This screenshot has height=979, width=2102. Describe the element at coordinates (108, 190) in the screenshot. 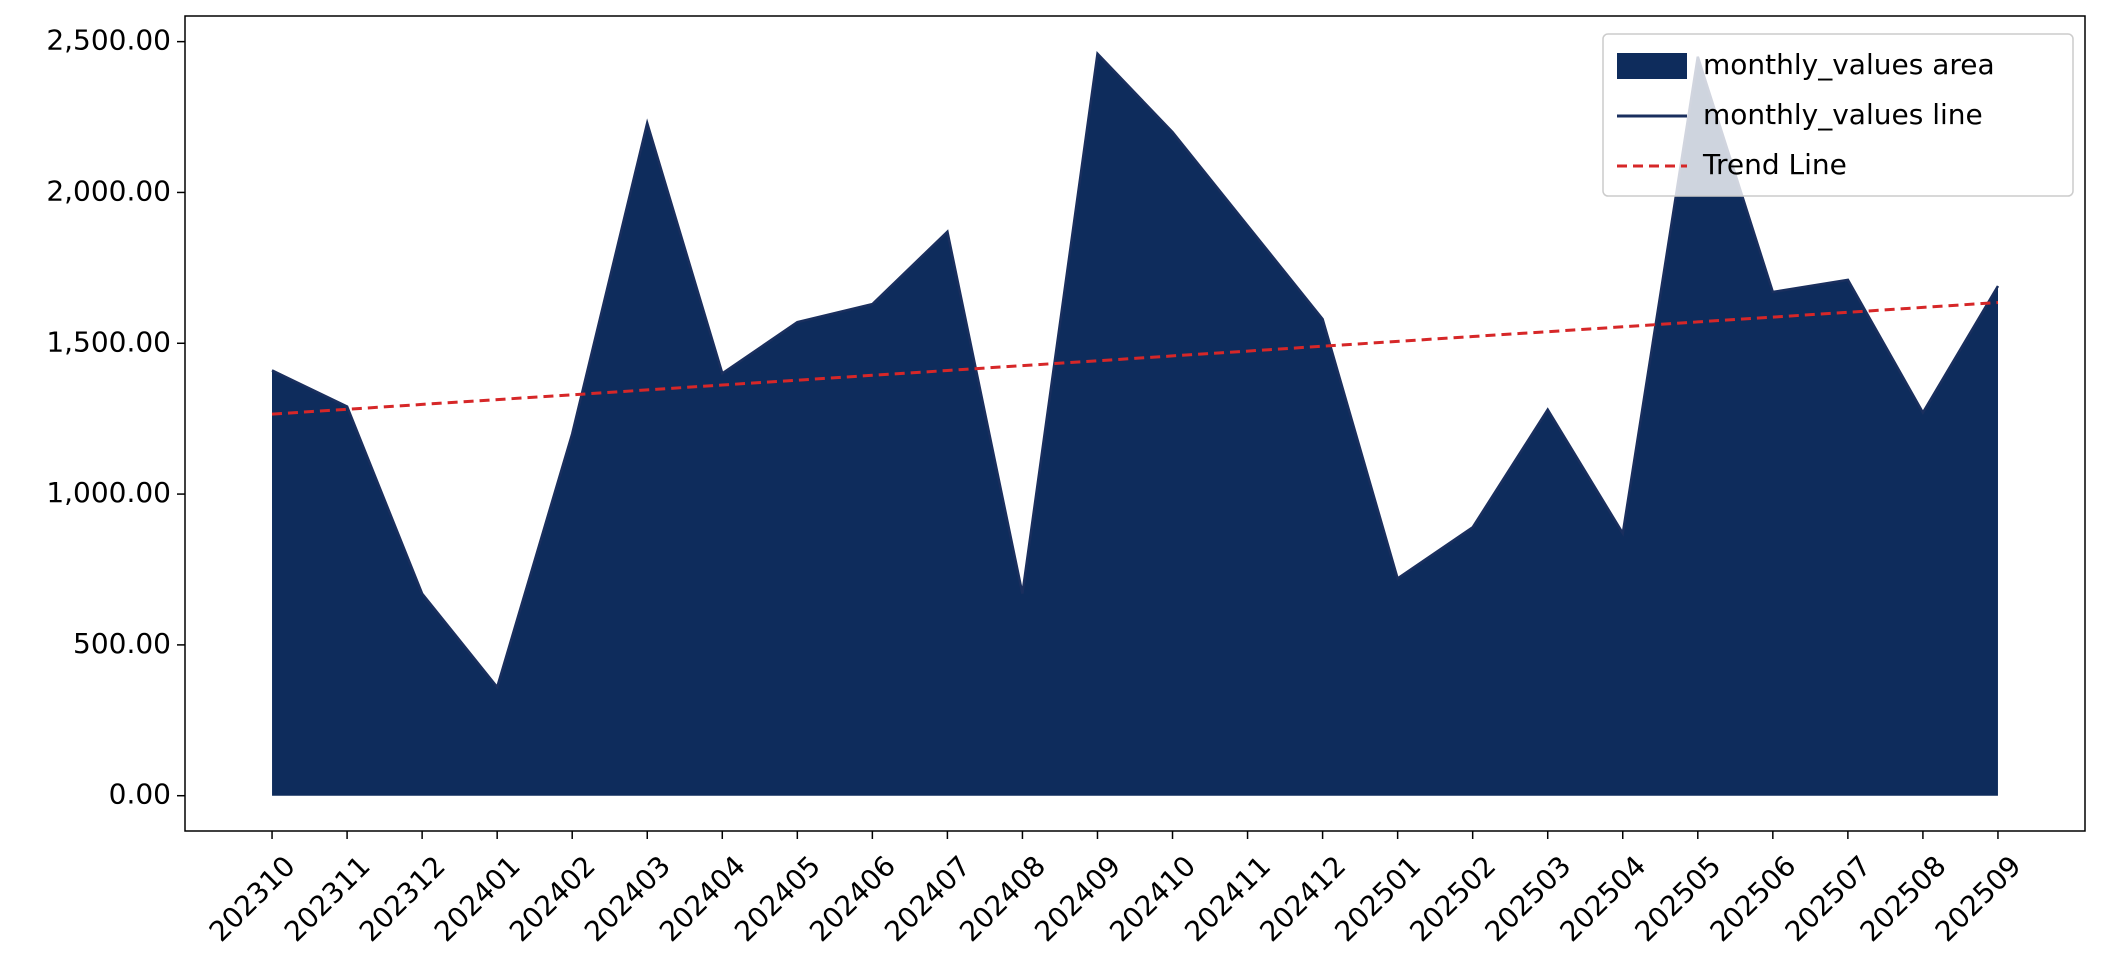

I see `y-tick-label: 2,000.00` at that location.